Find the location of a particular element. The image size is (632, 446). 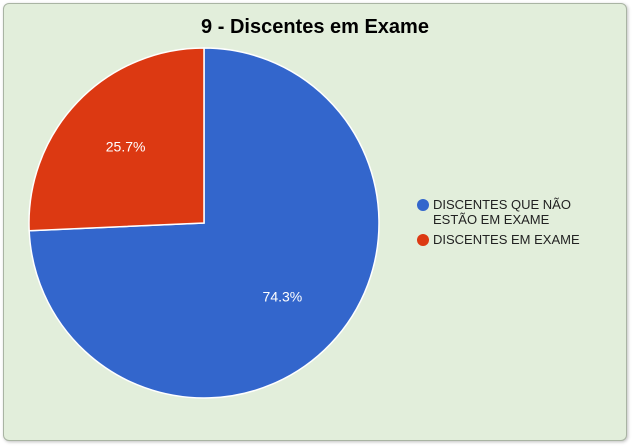

legend-item-in-exam: DISCENTES EM EXAME is located at coordinates (514, 239).